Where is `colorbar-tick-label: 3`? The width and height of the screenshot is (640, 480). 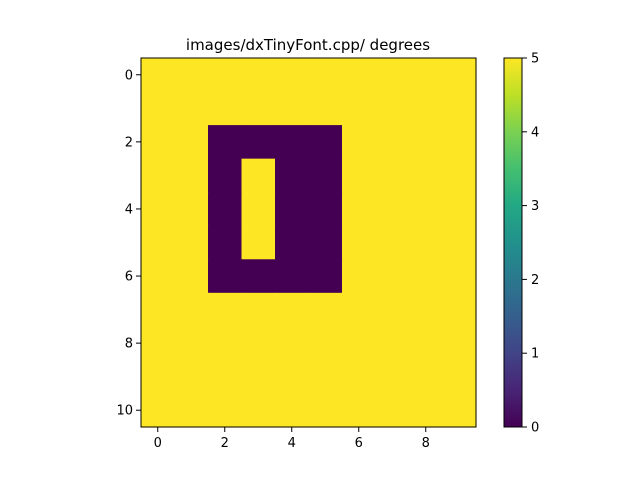
colorbar-tick-label: 3 is located at coordinates (535, 206).